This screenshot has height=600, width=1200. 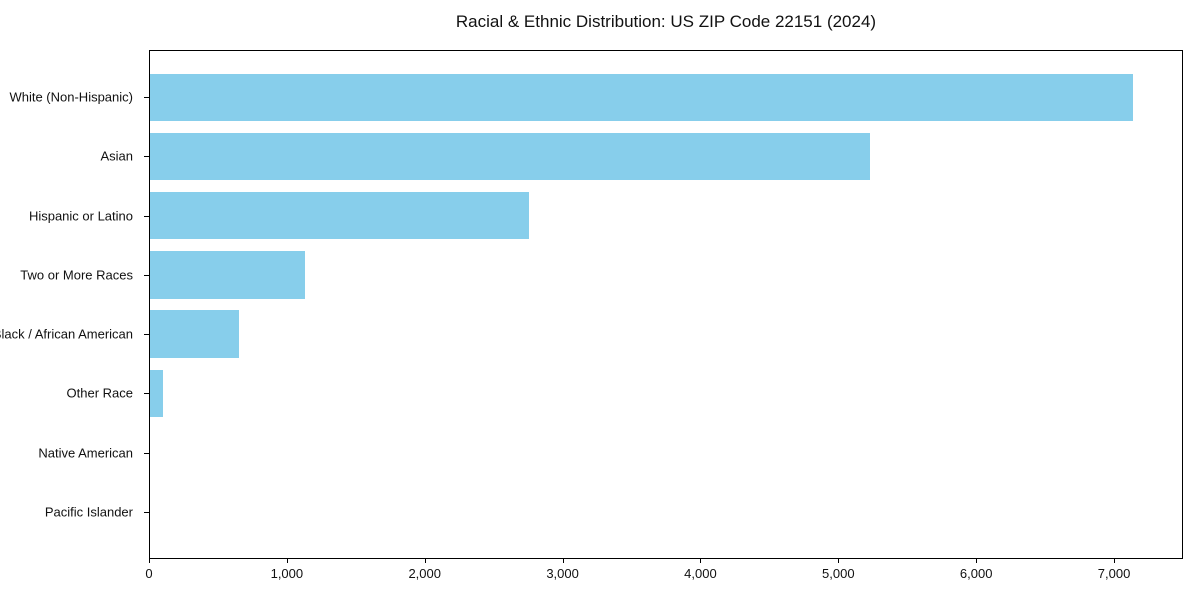 I want to click on x-tick-label: 2,000, so click(x=424, y=573).